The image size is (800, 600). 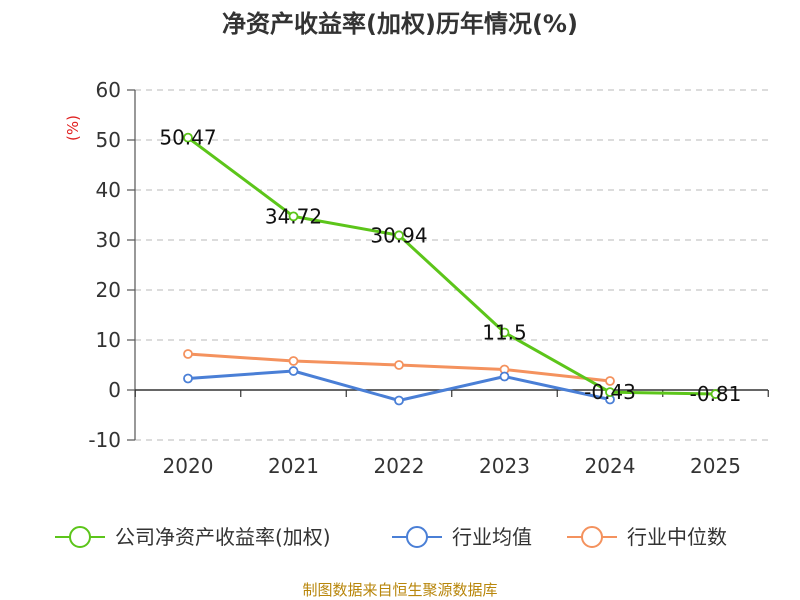 I want to click on data-label: -0.81, so click(x=716, y=394).